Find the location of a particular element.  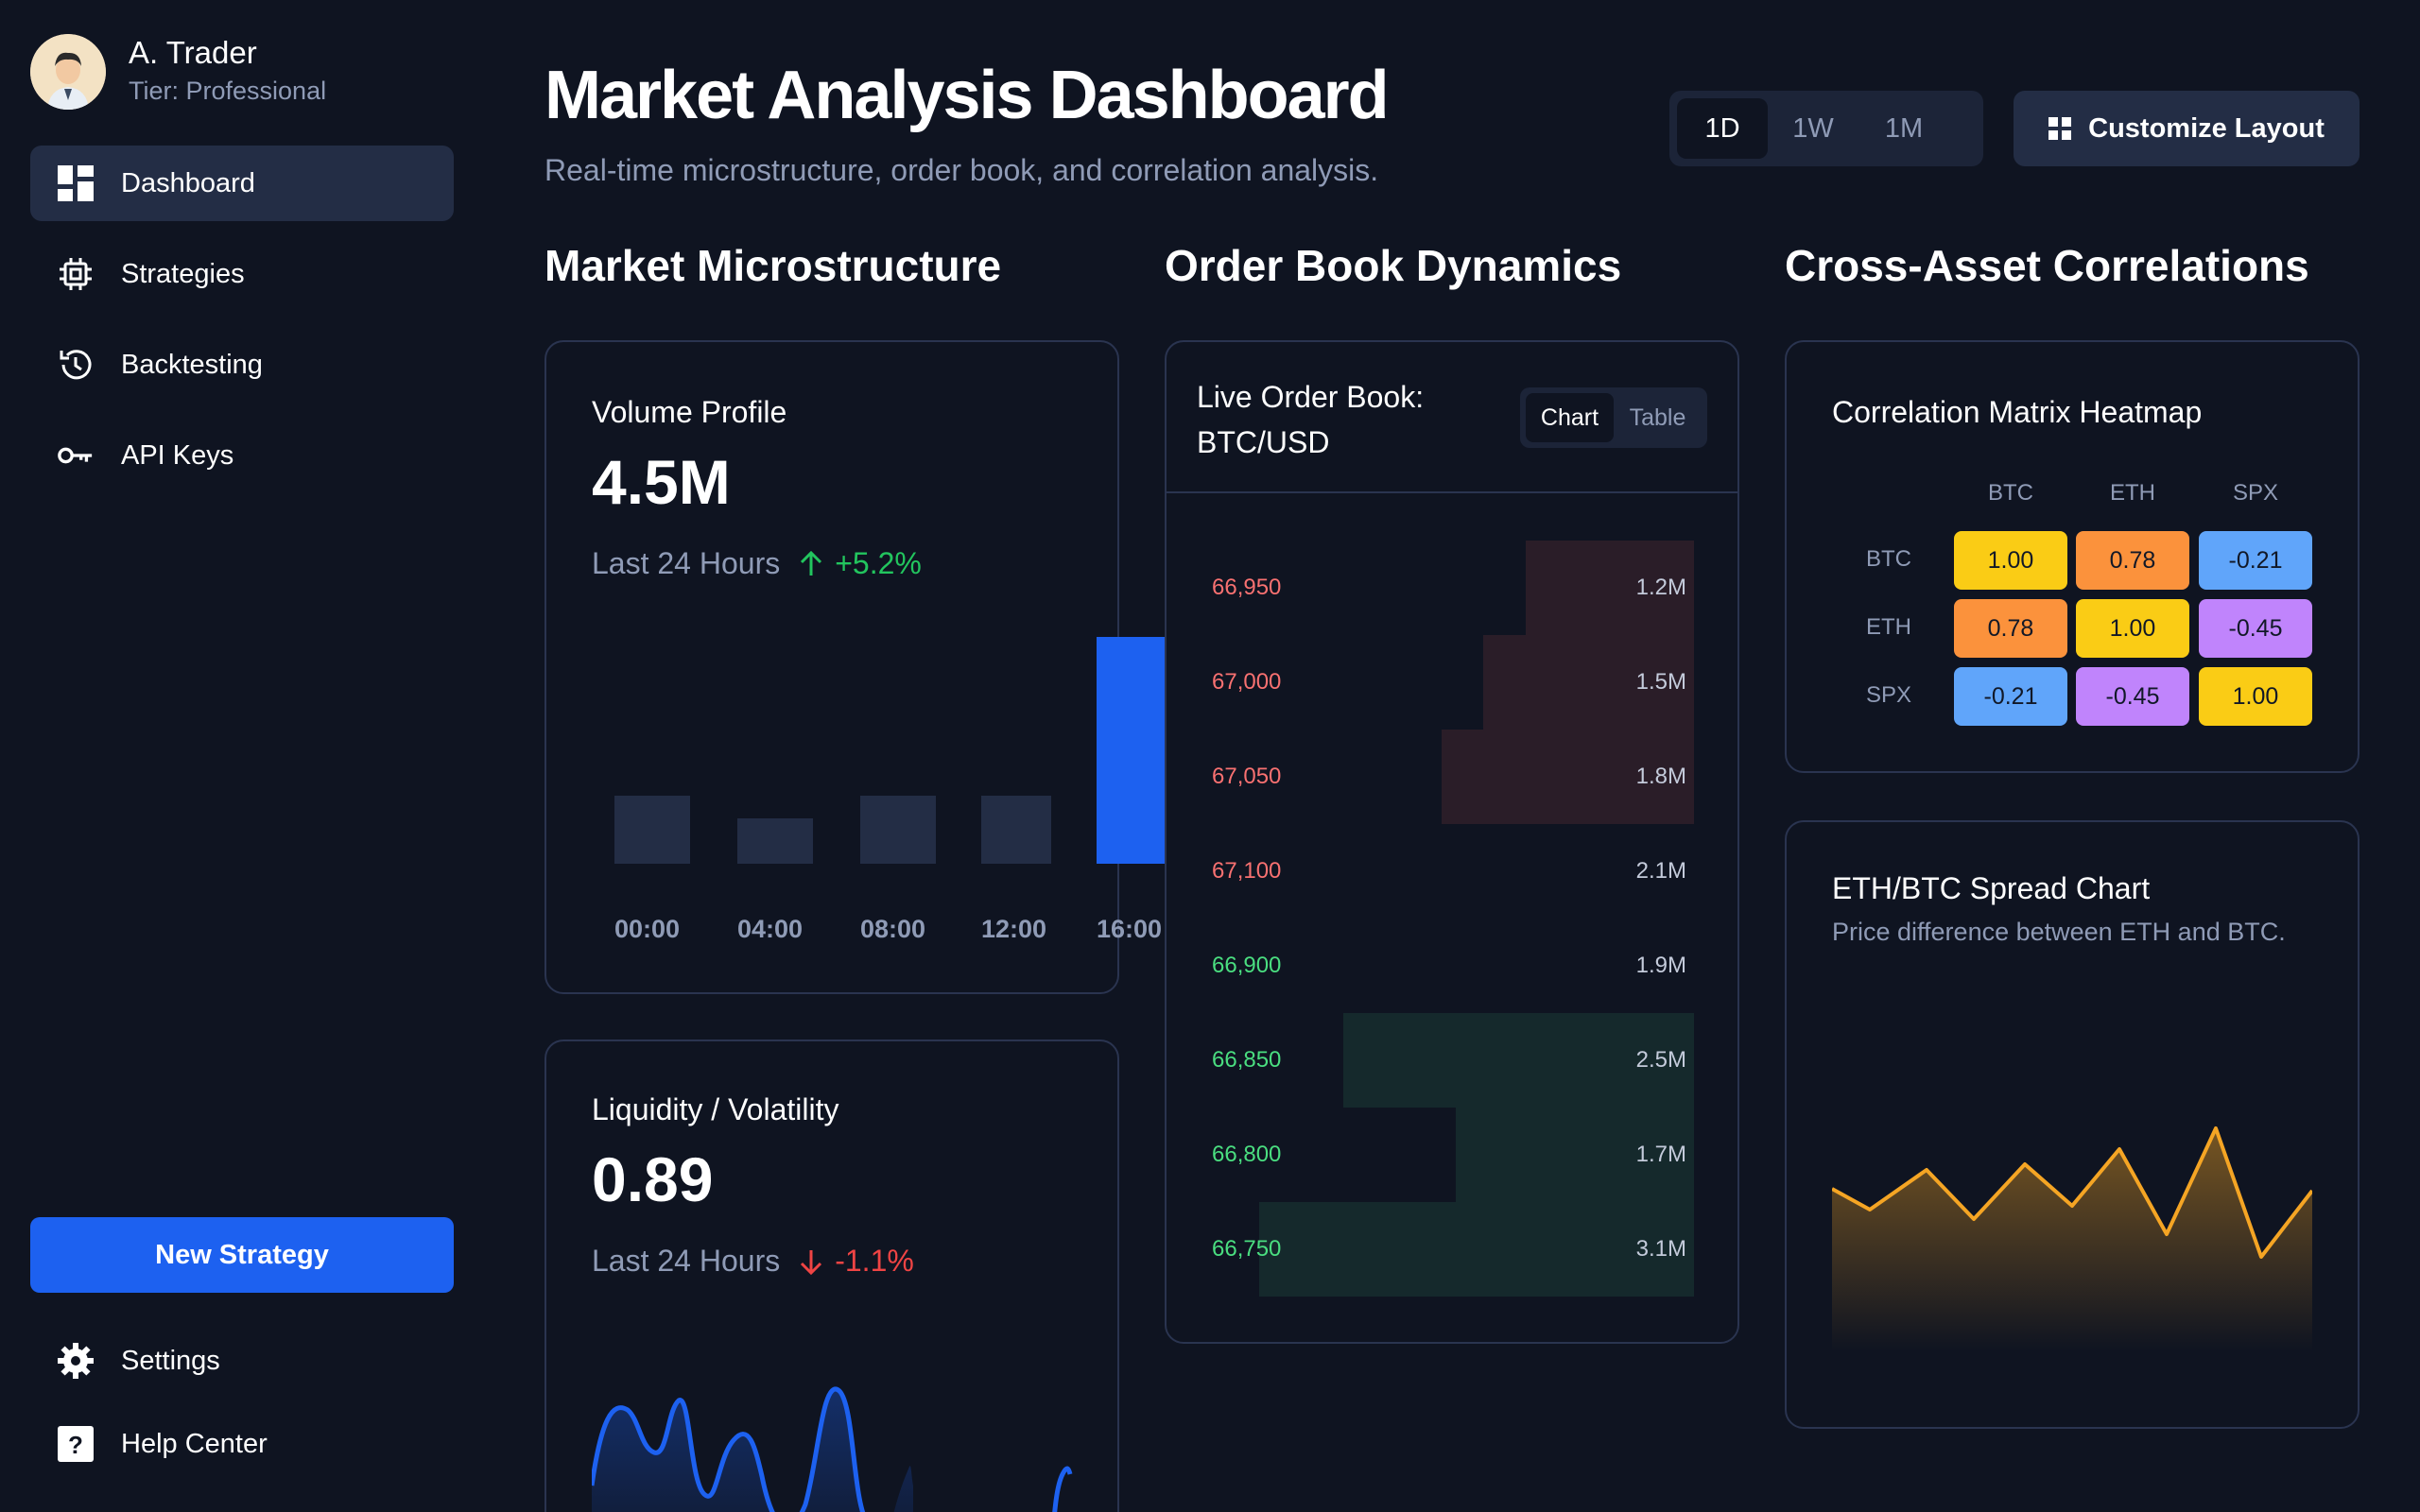

order-book-title: Live Order Book: BTC/USD is located at coordinates (1311, 419).